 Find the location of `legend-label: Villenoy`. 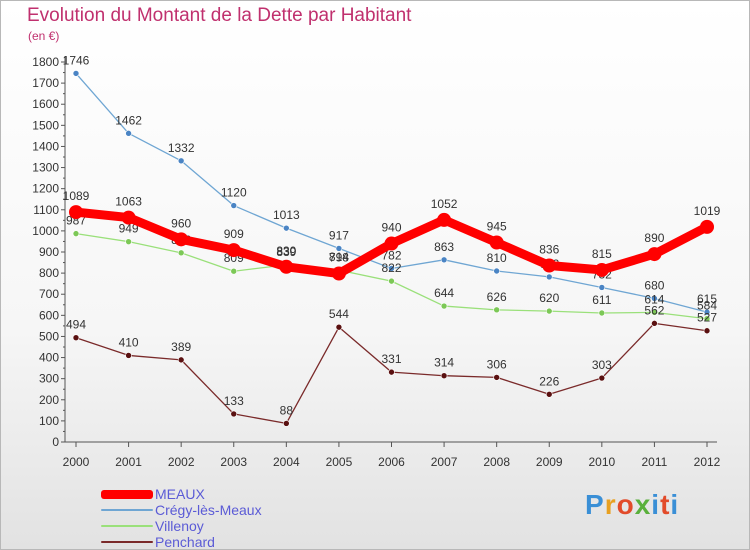

legend-label: Villenoy is located at coordinates (179, 526).